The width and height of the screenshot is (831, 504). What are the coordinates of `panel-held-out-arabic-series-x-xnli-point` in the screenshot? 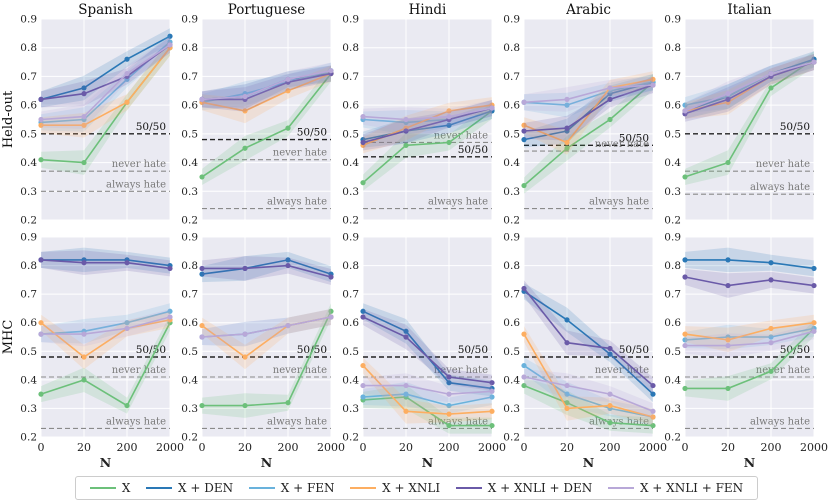 It's located at (653, 79).